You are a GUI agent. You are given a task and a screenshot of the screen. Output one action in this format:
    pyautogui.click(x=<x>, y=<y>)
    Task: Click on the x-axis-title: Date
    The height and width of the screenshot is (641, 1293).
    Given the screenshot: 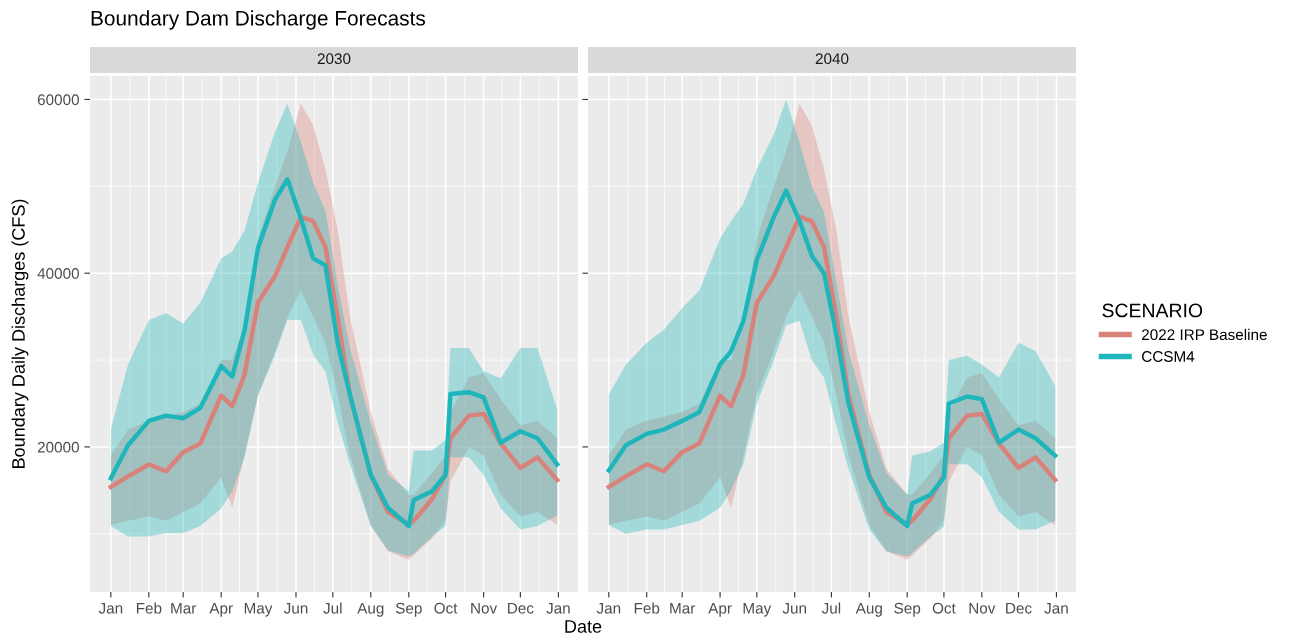 What is the action you would take?
    pyautogui.click(x=583, y=626)
    